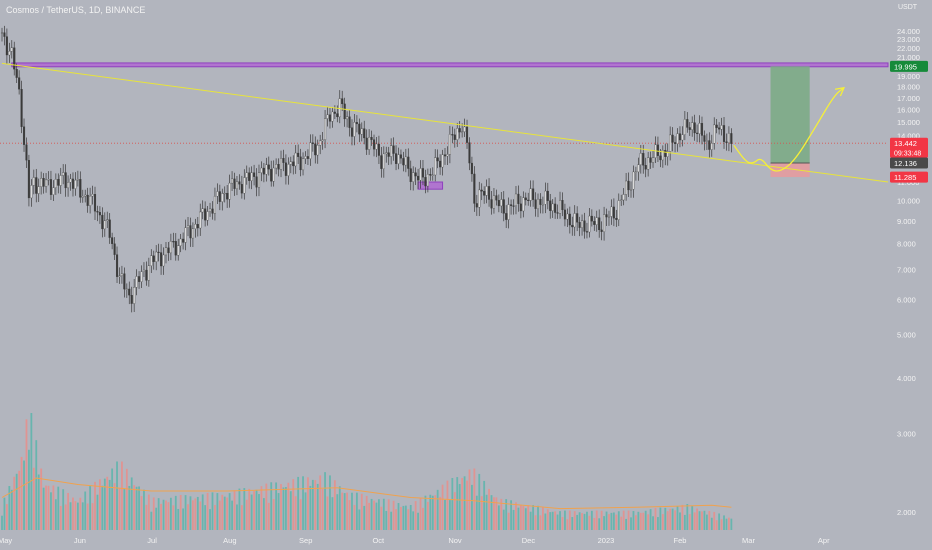  I want to click on x-axis: May Jun Jul Aug Sep Oct Nov Dec 2023 Feb Mar Apr, so click(415, 540).